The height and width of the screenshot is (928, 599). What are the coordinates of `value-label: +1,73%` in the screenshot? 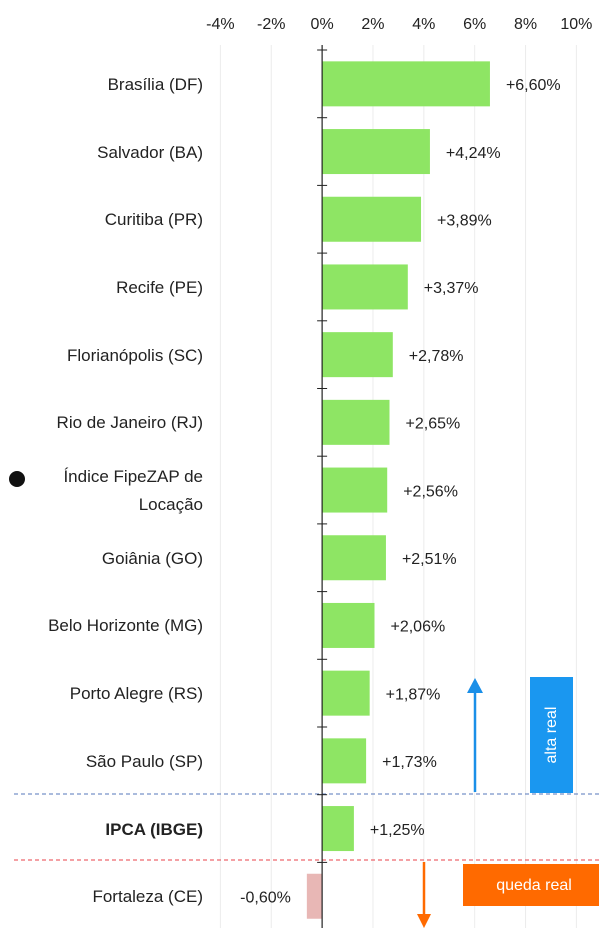 It's located at (409, 762).